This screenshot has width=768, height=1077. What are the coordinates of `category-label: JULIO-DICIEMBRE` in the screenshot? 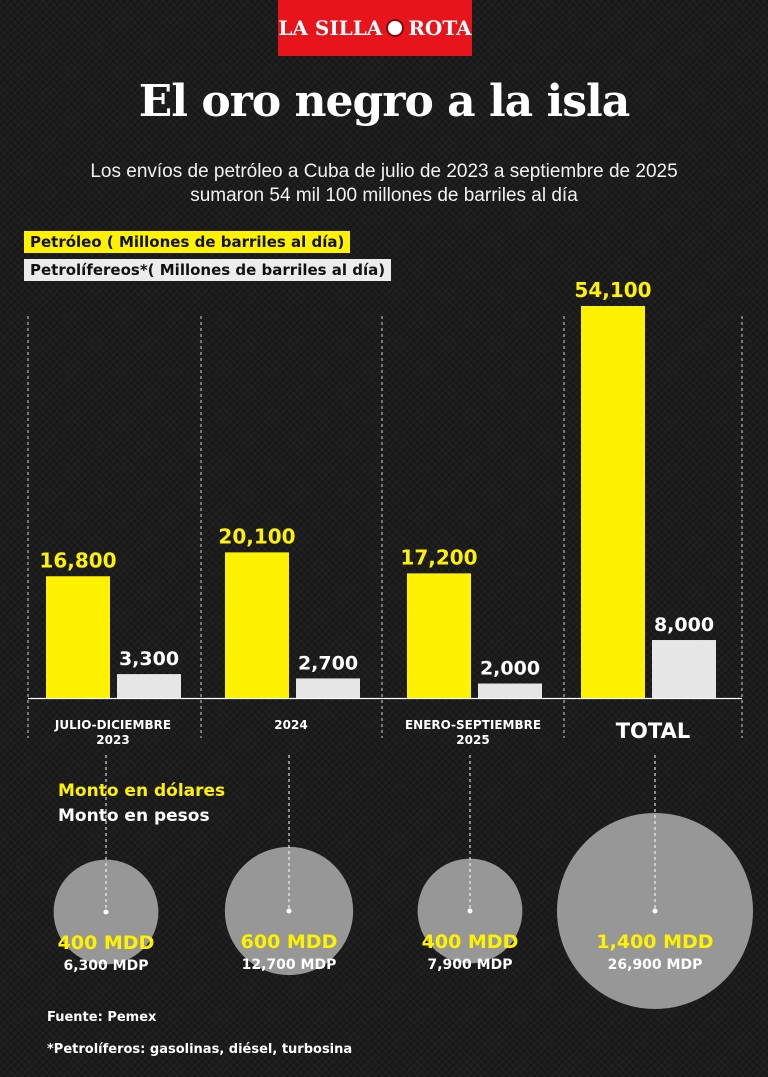 It's located at (112, 725).